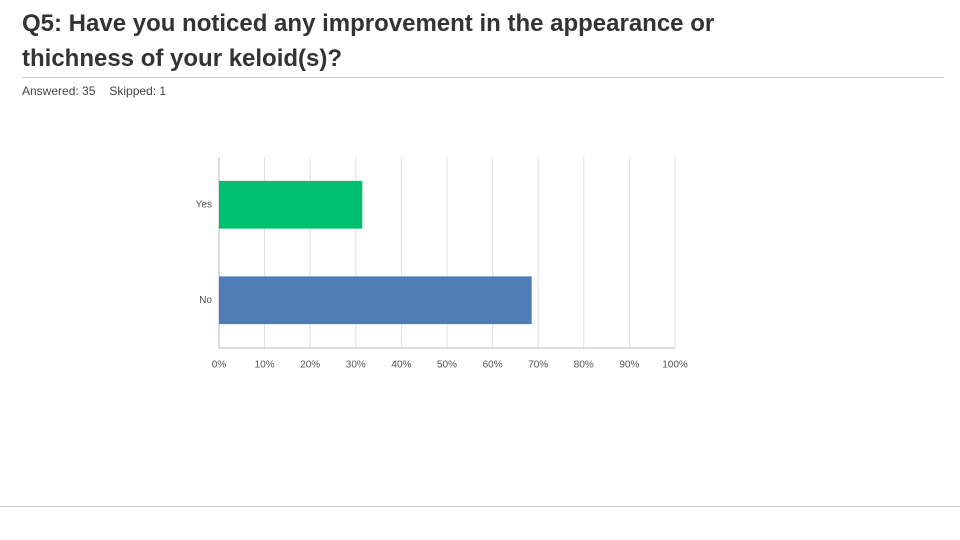  Describe the element at coordinates (265, 365) in the screenshot. I see `x-tick-label: 10%` at that location.